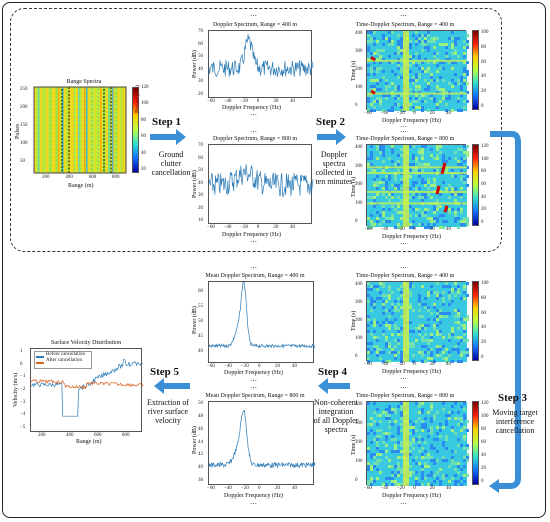 This screenshot has width=550, height=522. What do you see at coordinates (262, 322) in the screenshot?
I see `mean400-plot` at bounding box center [262, 322].